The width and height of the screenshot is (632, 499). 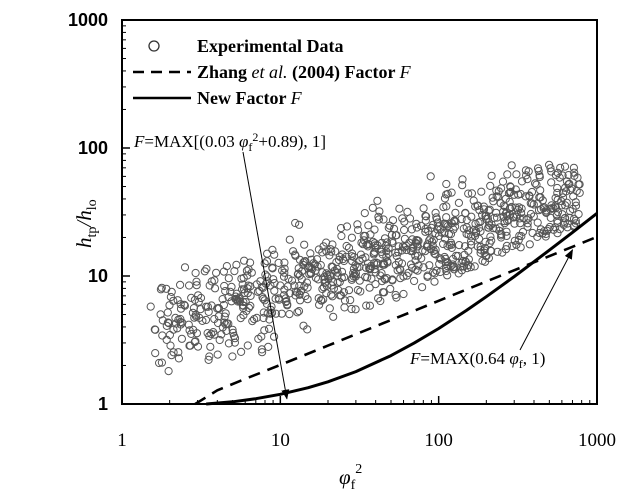 What do you see at coordinates (93, 148) in the screenshot?
I see `y-tick-label: 100` at bounding box center [93, 148].